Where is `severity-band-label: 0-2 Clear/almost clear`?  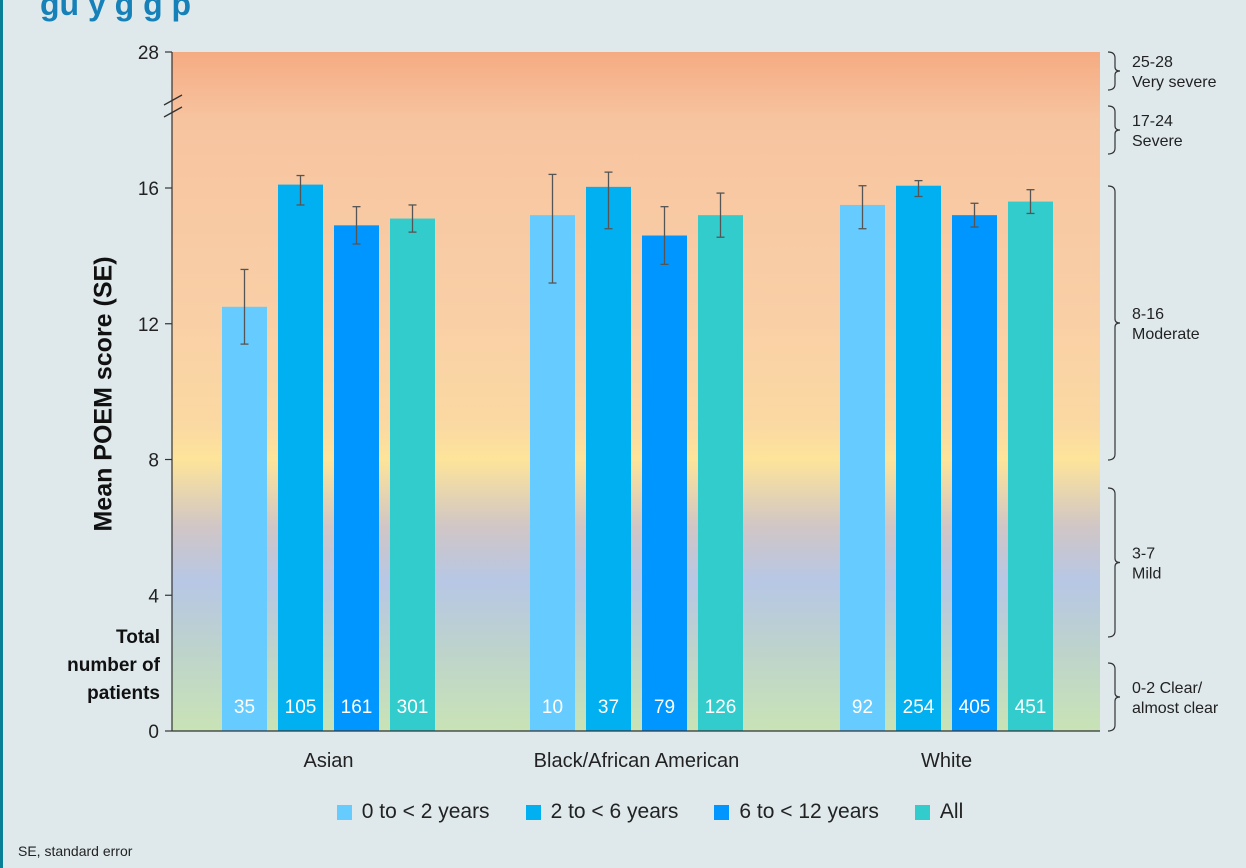 severity-band-label: 0-2 Clear/almost clear is located at coordinates (1175, 698).